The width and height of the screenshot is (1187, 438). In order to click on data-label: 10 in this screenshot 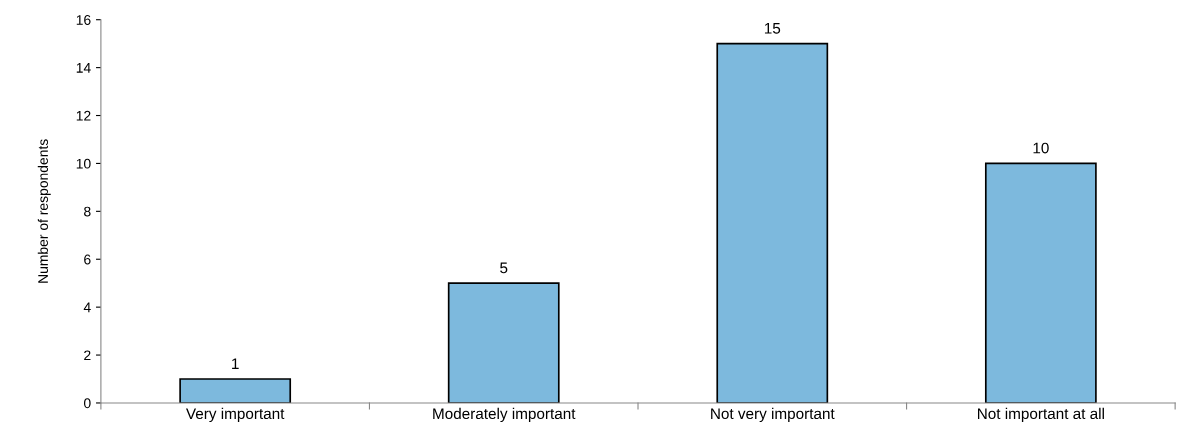, I will do `click(1041, 148)`.